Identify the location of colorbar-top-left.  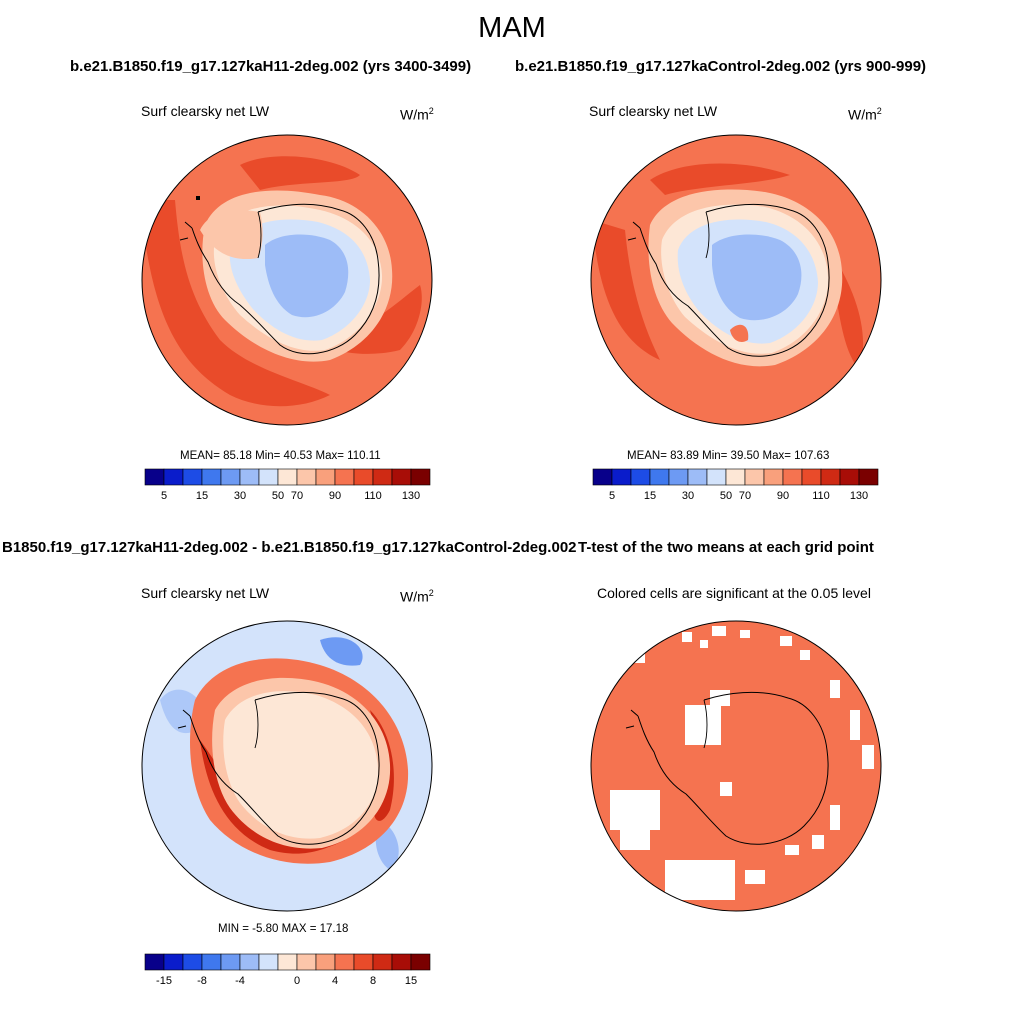
(287, 477).